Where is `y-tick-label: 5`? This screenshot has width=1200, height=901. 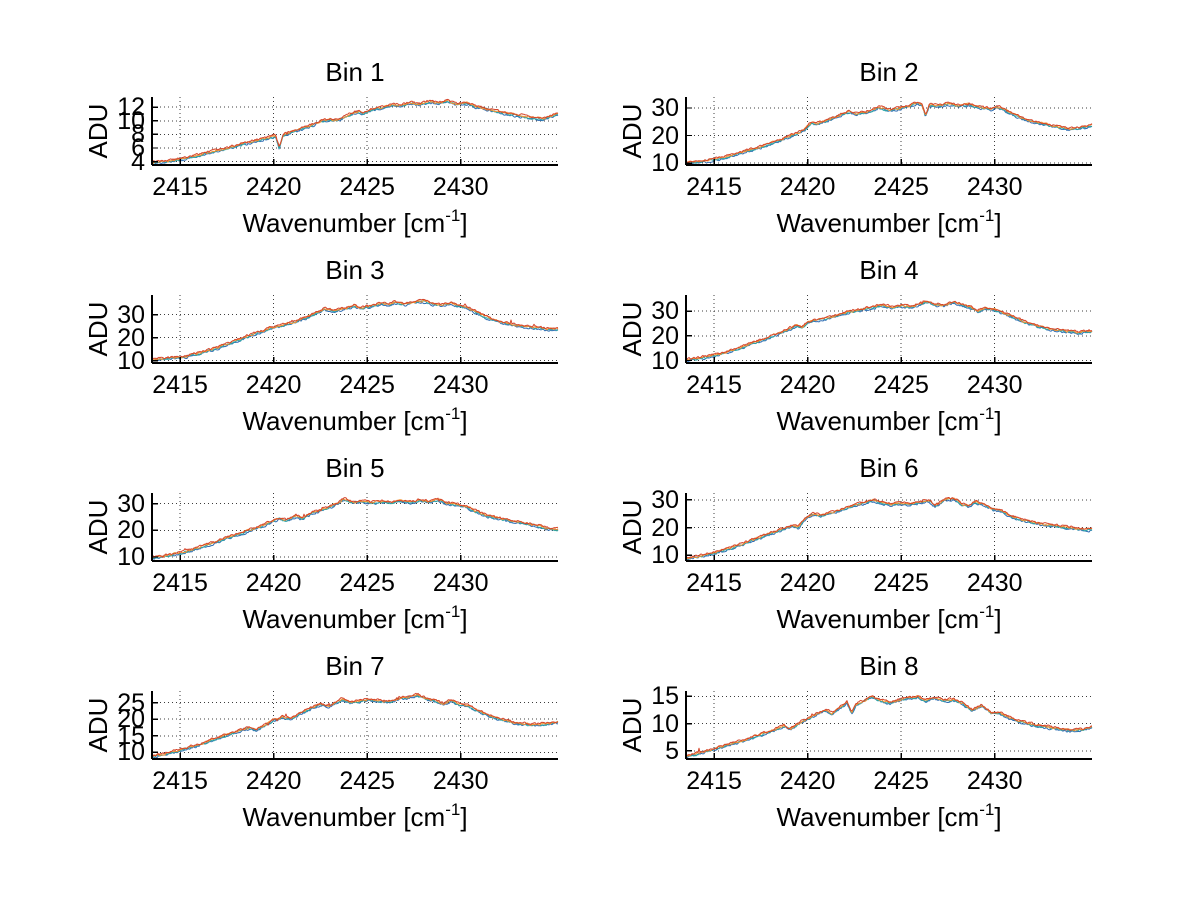
y-tick-label: 5 is located at coordinates (672, 750).